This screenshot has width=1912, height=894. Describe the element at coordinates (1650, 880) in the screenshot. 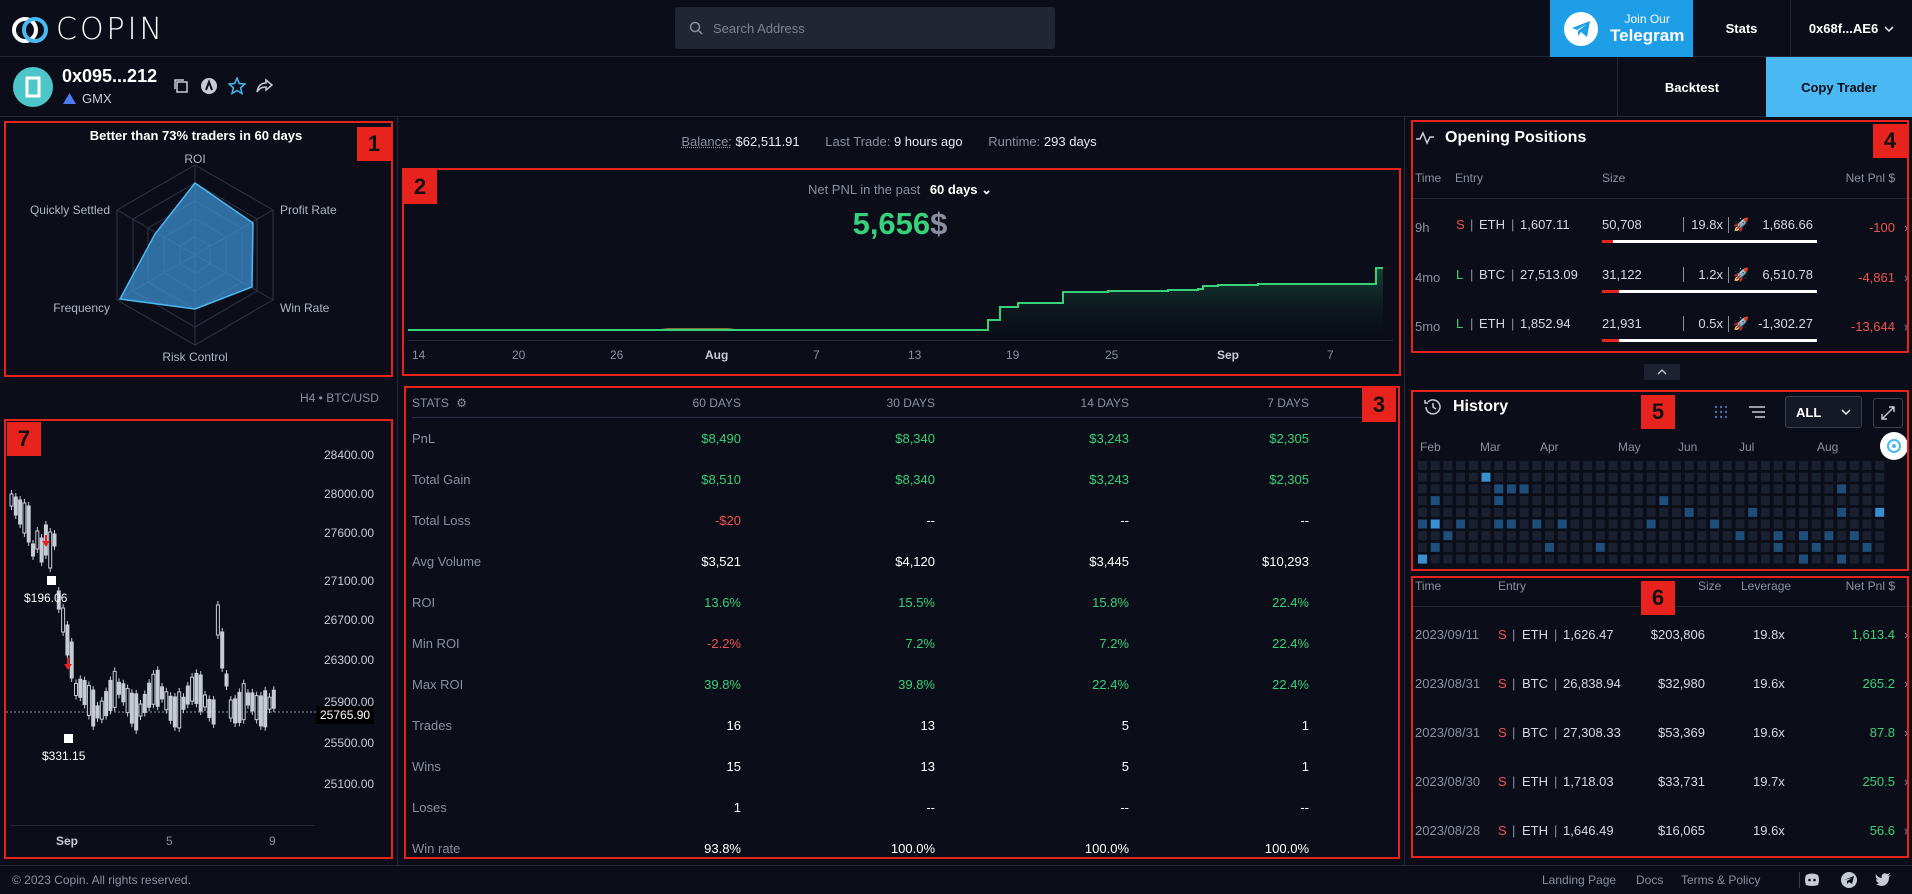

I see `footer-link-docs: Docs` at that location.